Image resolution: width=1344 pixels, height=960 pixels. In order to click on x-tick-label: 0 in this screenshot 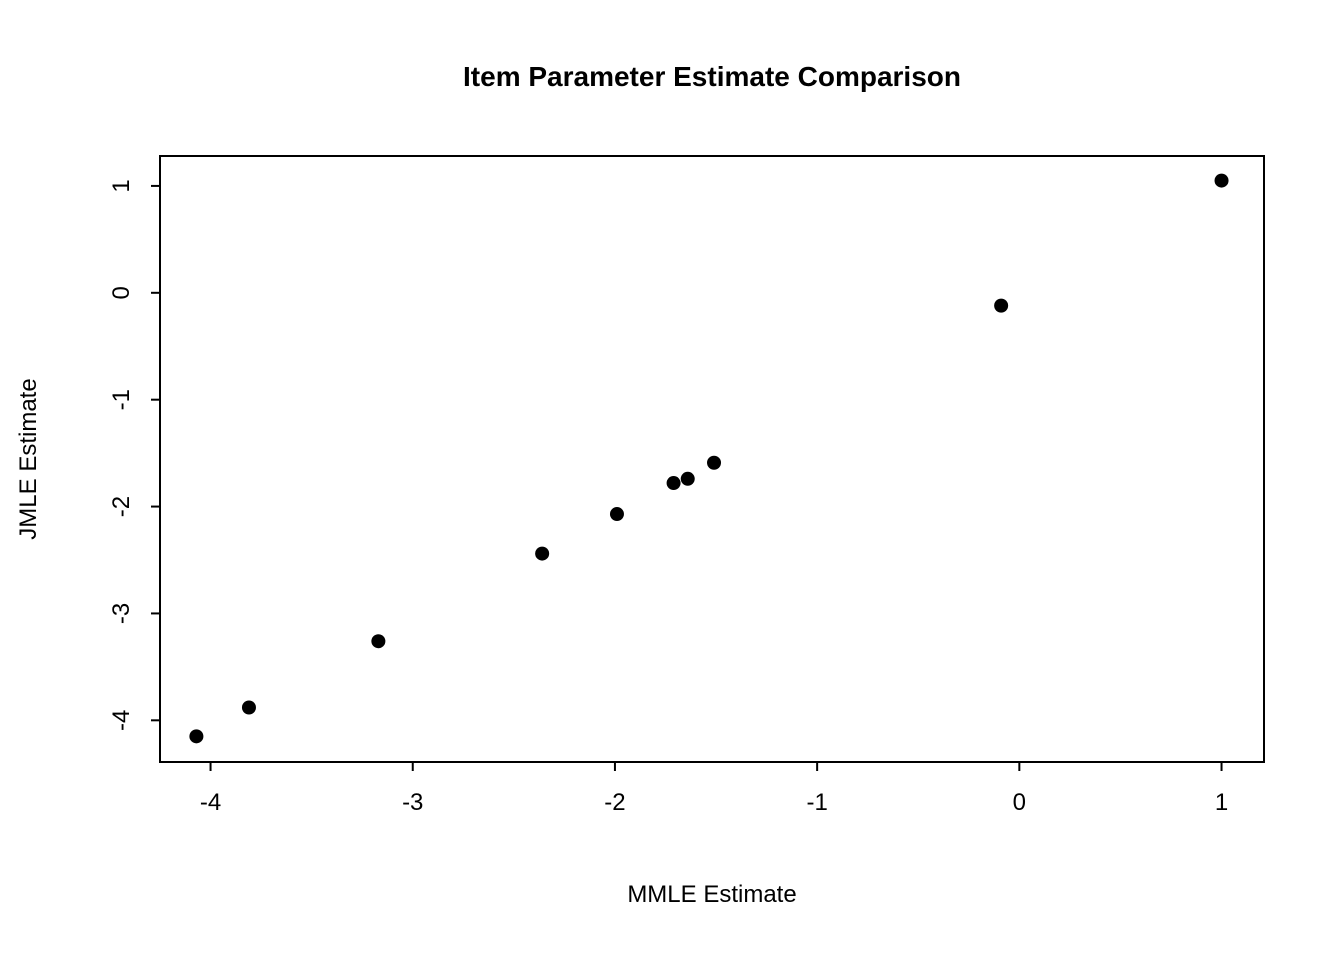, I will do `click(1019, 802)`.